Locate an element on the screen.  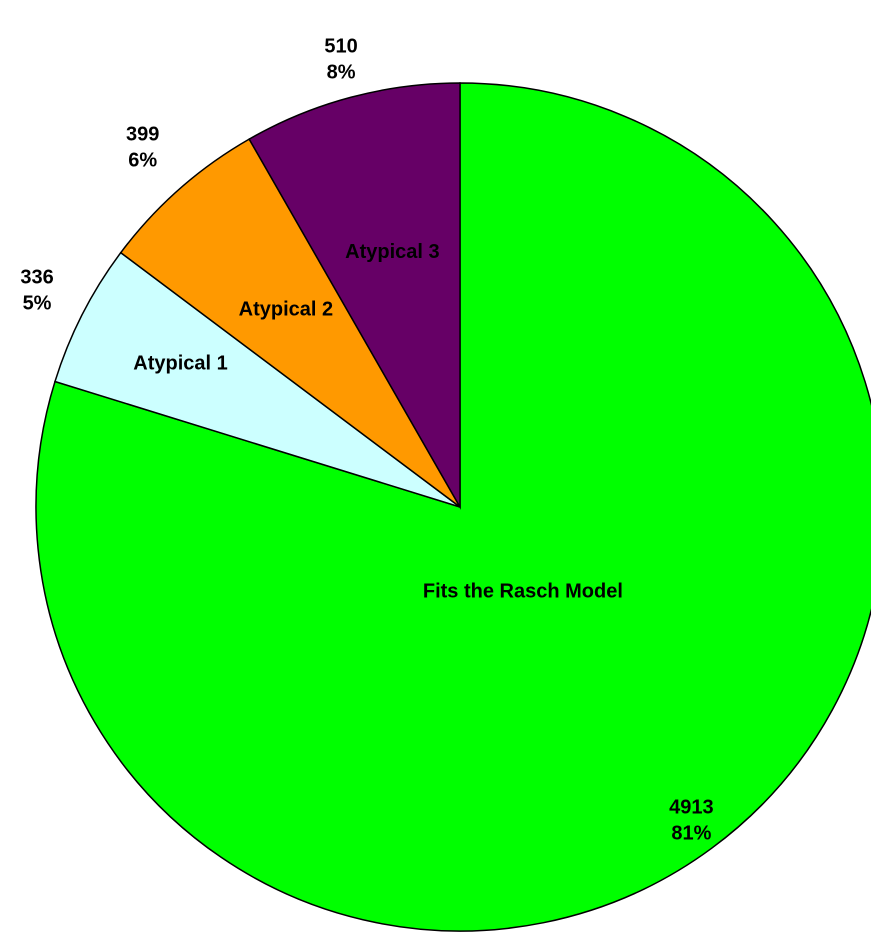
category-label: Atypical 1 is located at coordinates (180, 364).